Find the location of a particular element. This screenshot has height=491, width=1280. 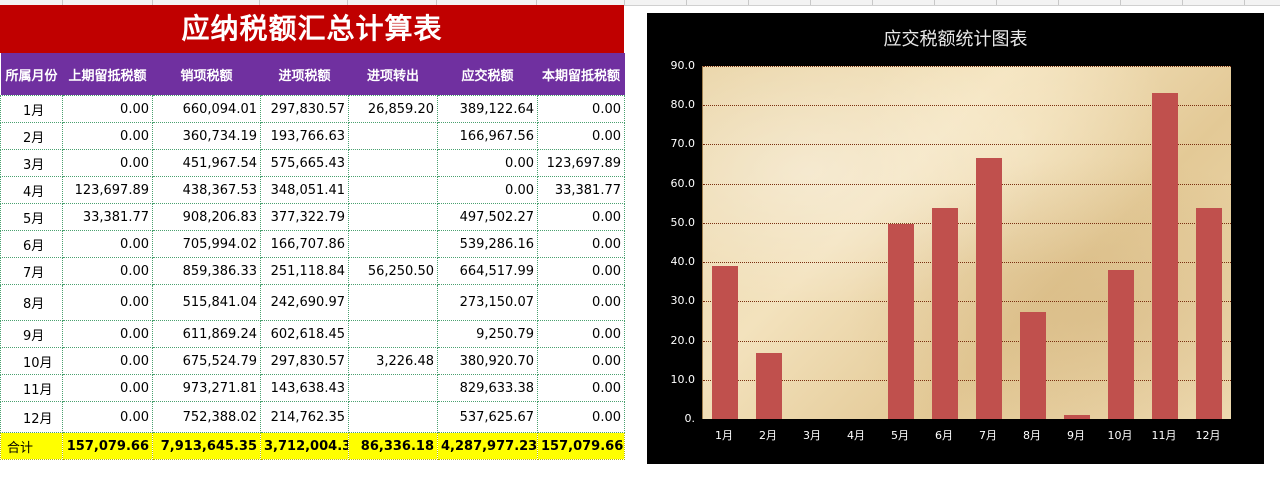

cell-current-credit: 33,381.77 is located at coordinates (581, 190).